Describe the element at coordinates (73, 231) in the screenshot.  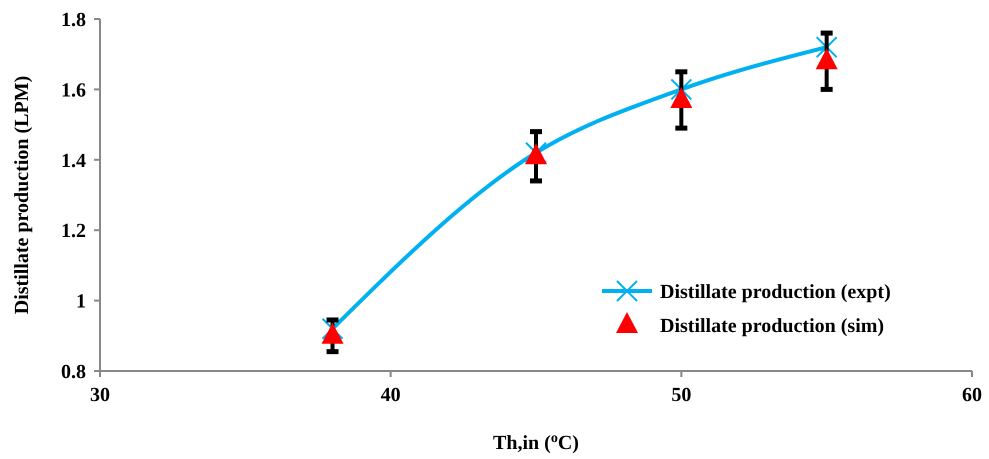
I see `y-tick-label: 1.2` at that location.